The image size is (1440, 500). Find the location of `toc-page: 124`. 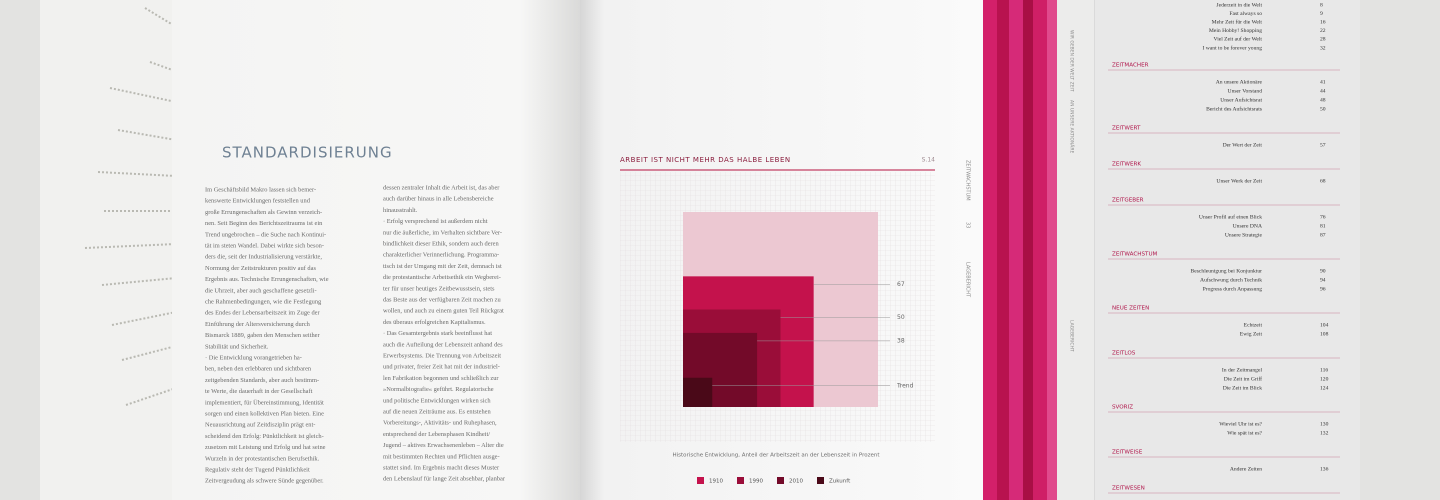

toc-page: 124 is located at coordinates (1324, 388).